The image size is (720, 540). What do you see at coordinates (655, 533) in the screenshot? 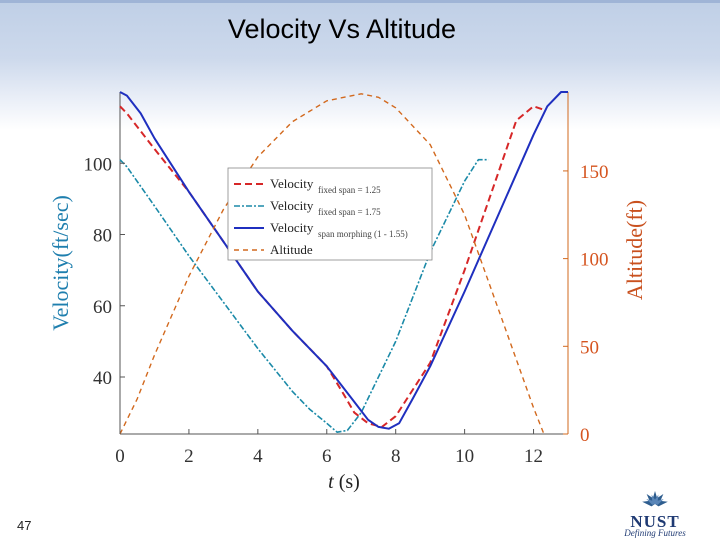
I see `logo-tagline: Defining Futures` at bounding box center [655, 533].